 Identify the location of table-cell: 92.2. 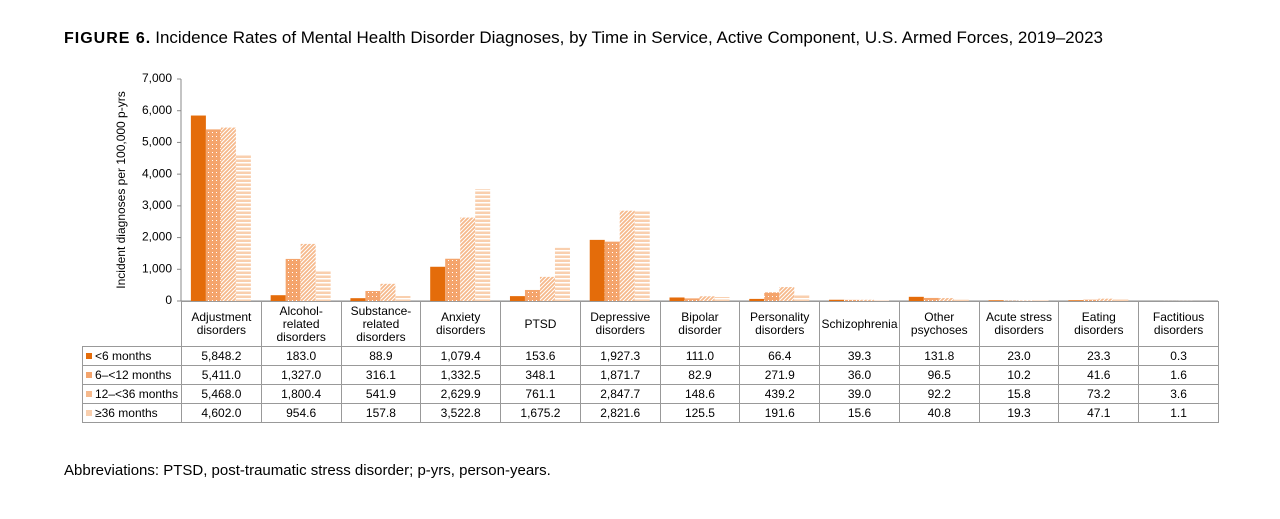
(939, 394).